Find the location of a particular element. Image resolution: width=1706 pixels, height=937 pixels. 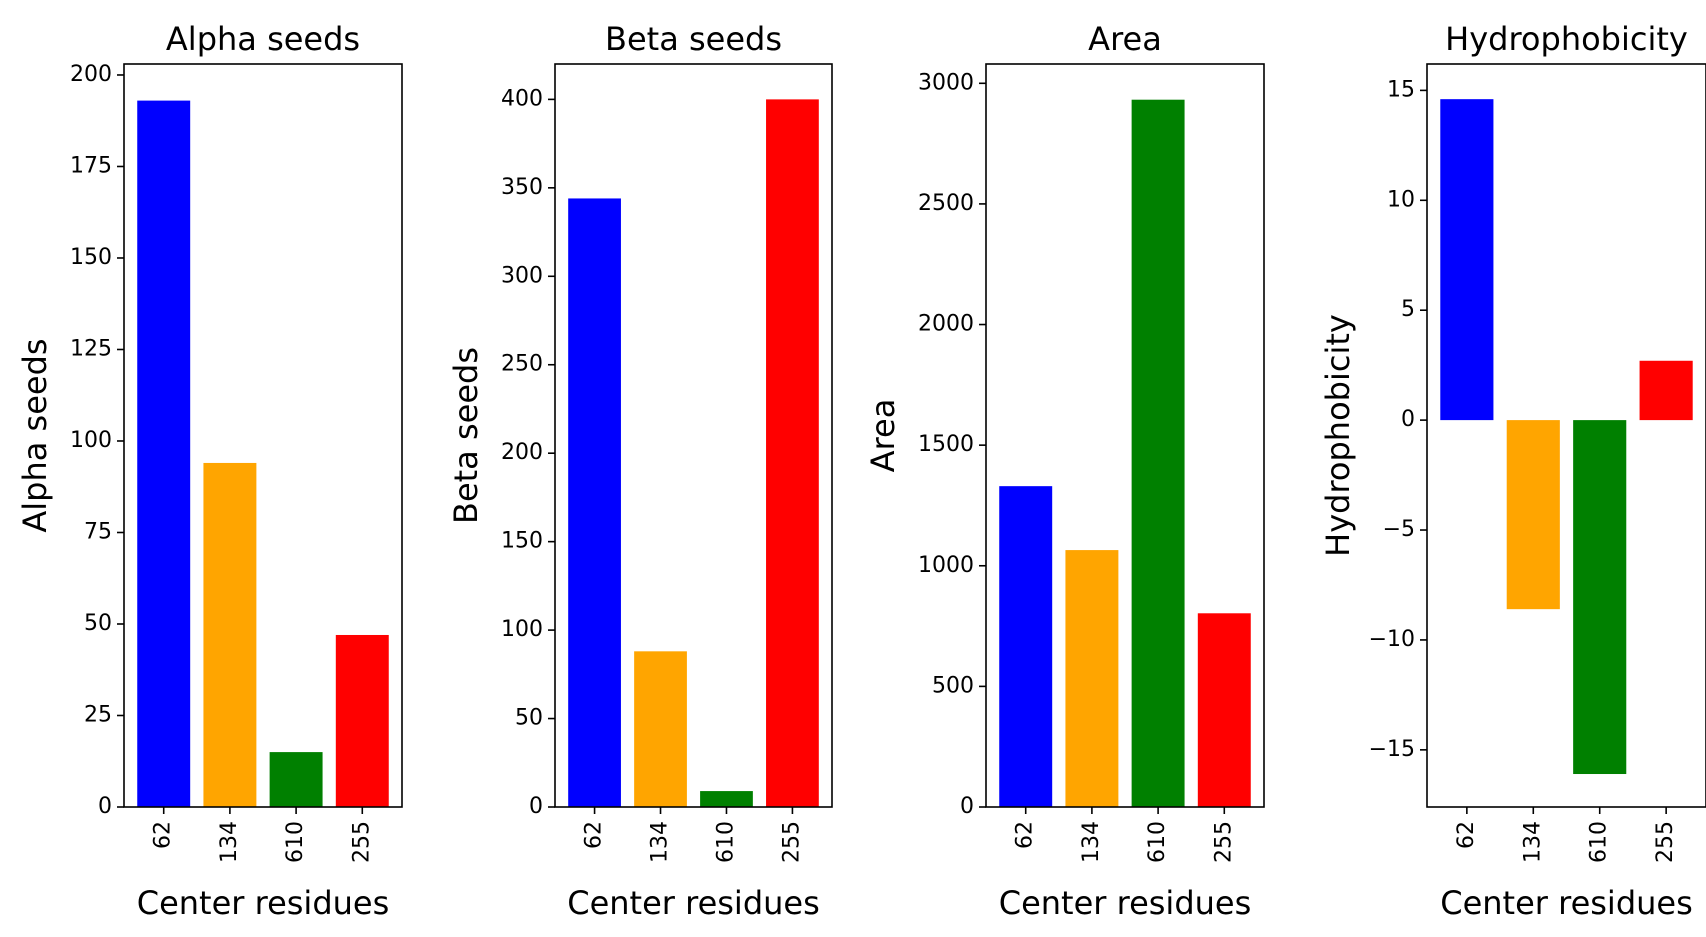

area-ytick-label: 1000 is located at coordinates (946, 565).